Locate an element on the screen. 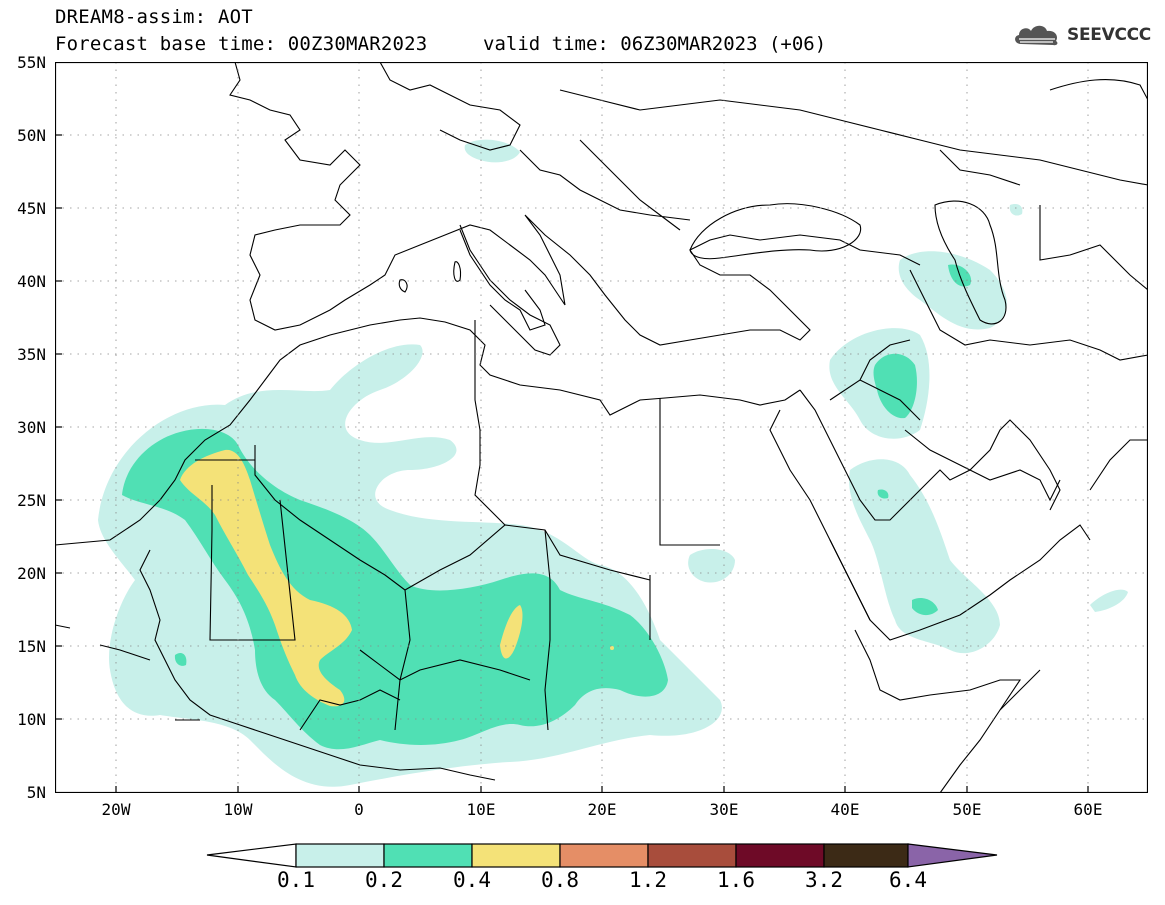  lat-label-45n: 45N is located at coordinates (31, 208).